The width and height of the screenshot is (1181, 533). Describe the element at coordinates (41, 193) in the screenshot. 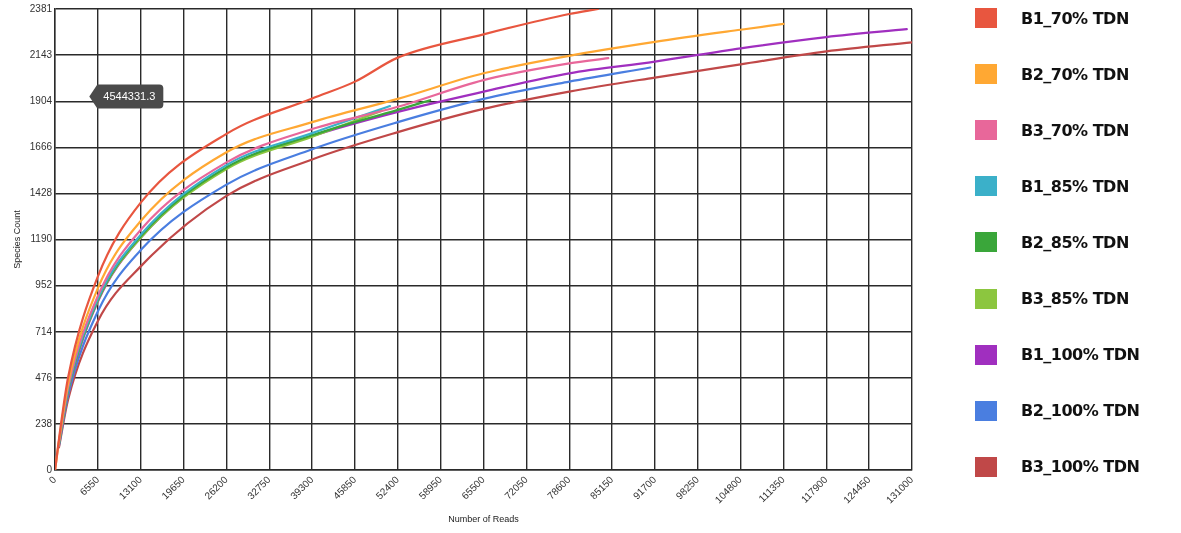

I see `y-tick-label: 1428` at that location.